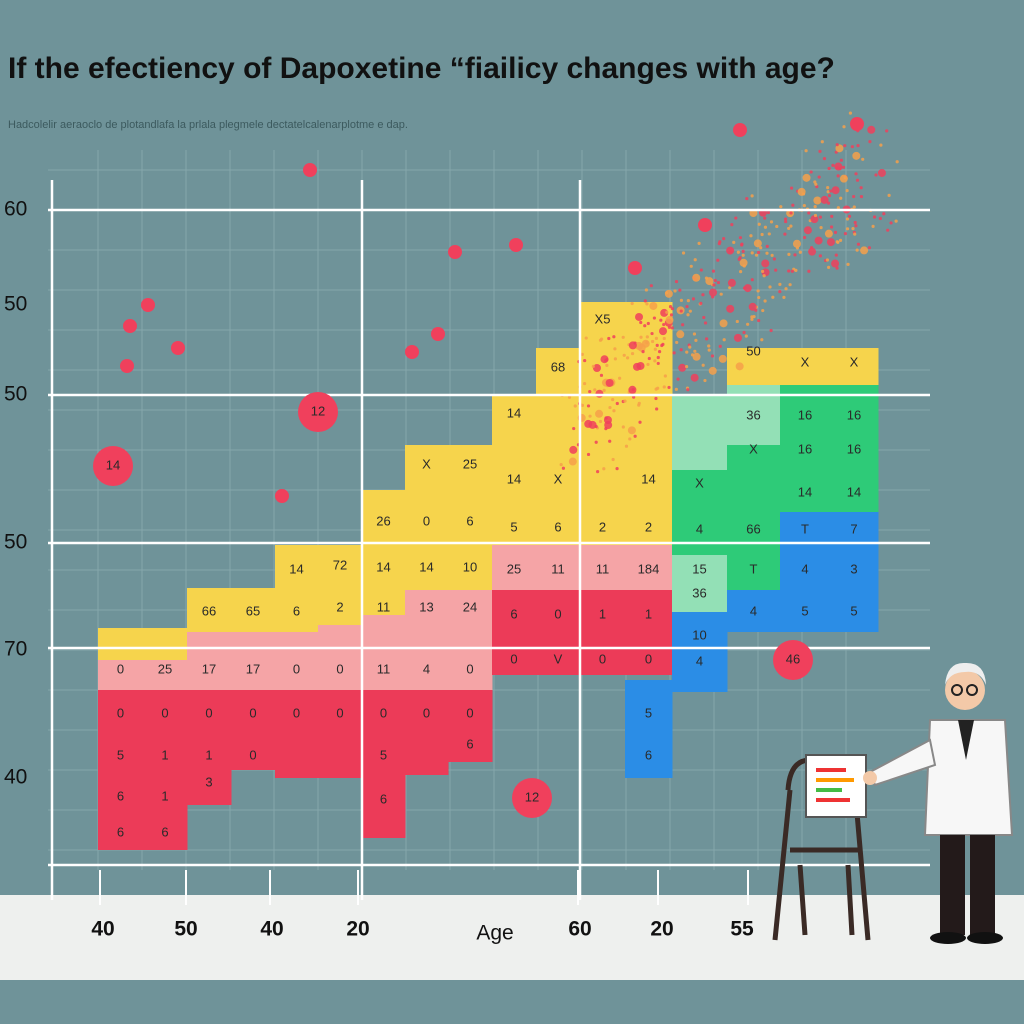  I want to click on cell-label: 24, so click(470, 606).